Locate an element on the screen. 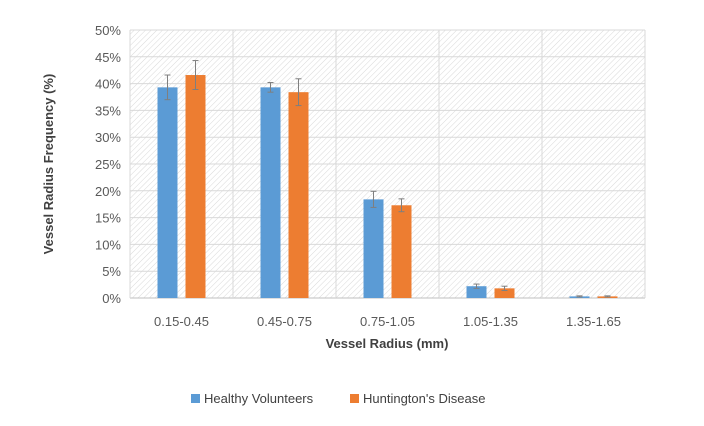  error-bar-healthy-volunteers-1.35-1.65 is located at coordinates (579, 296).